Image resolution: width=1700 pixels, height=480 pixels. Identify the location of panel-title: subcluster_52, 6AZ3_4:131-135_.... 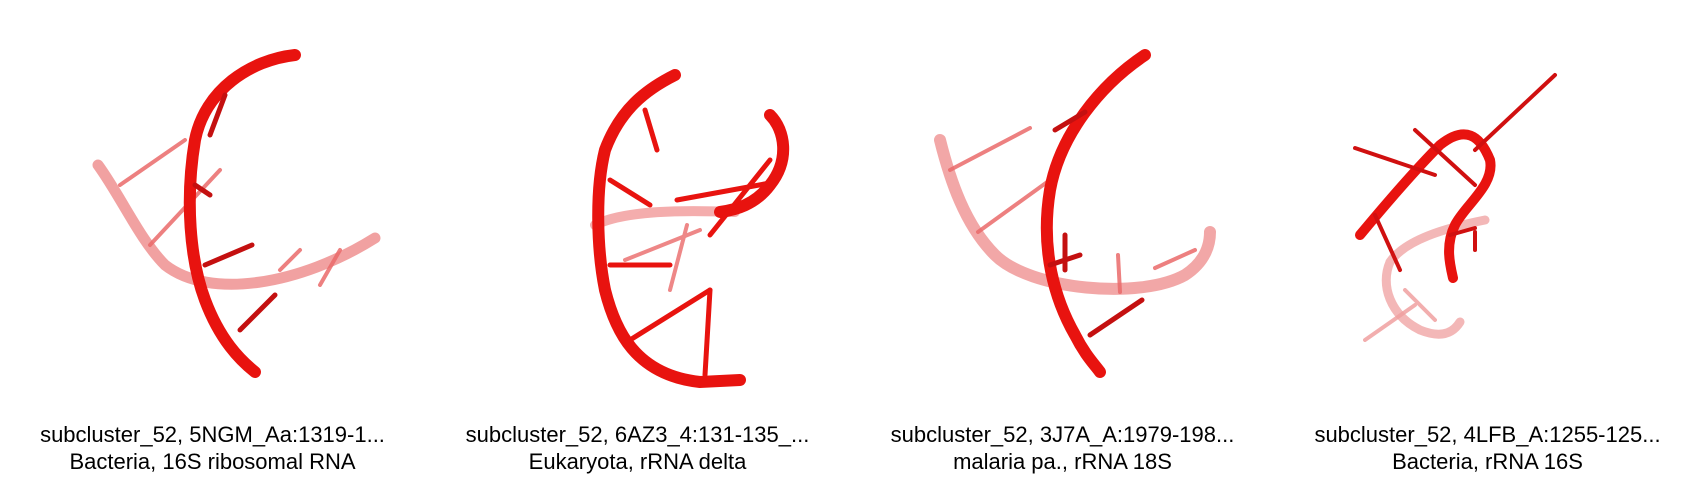
(637, 434).